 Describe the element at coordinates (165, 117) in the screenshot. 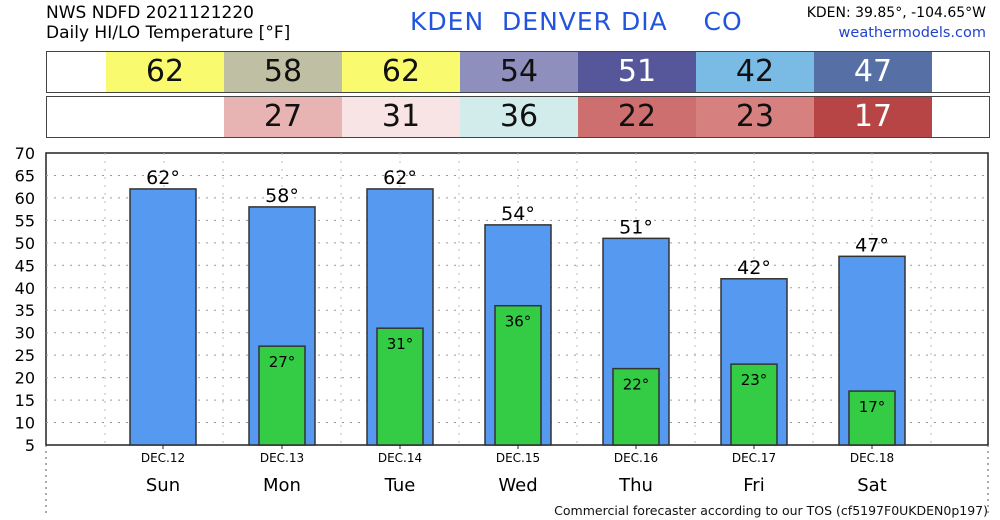

I see `lo-cell-sun` at that location.